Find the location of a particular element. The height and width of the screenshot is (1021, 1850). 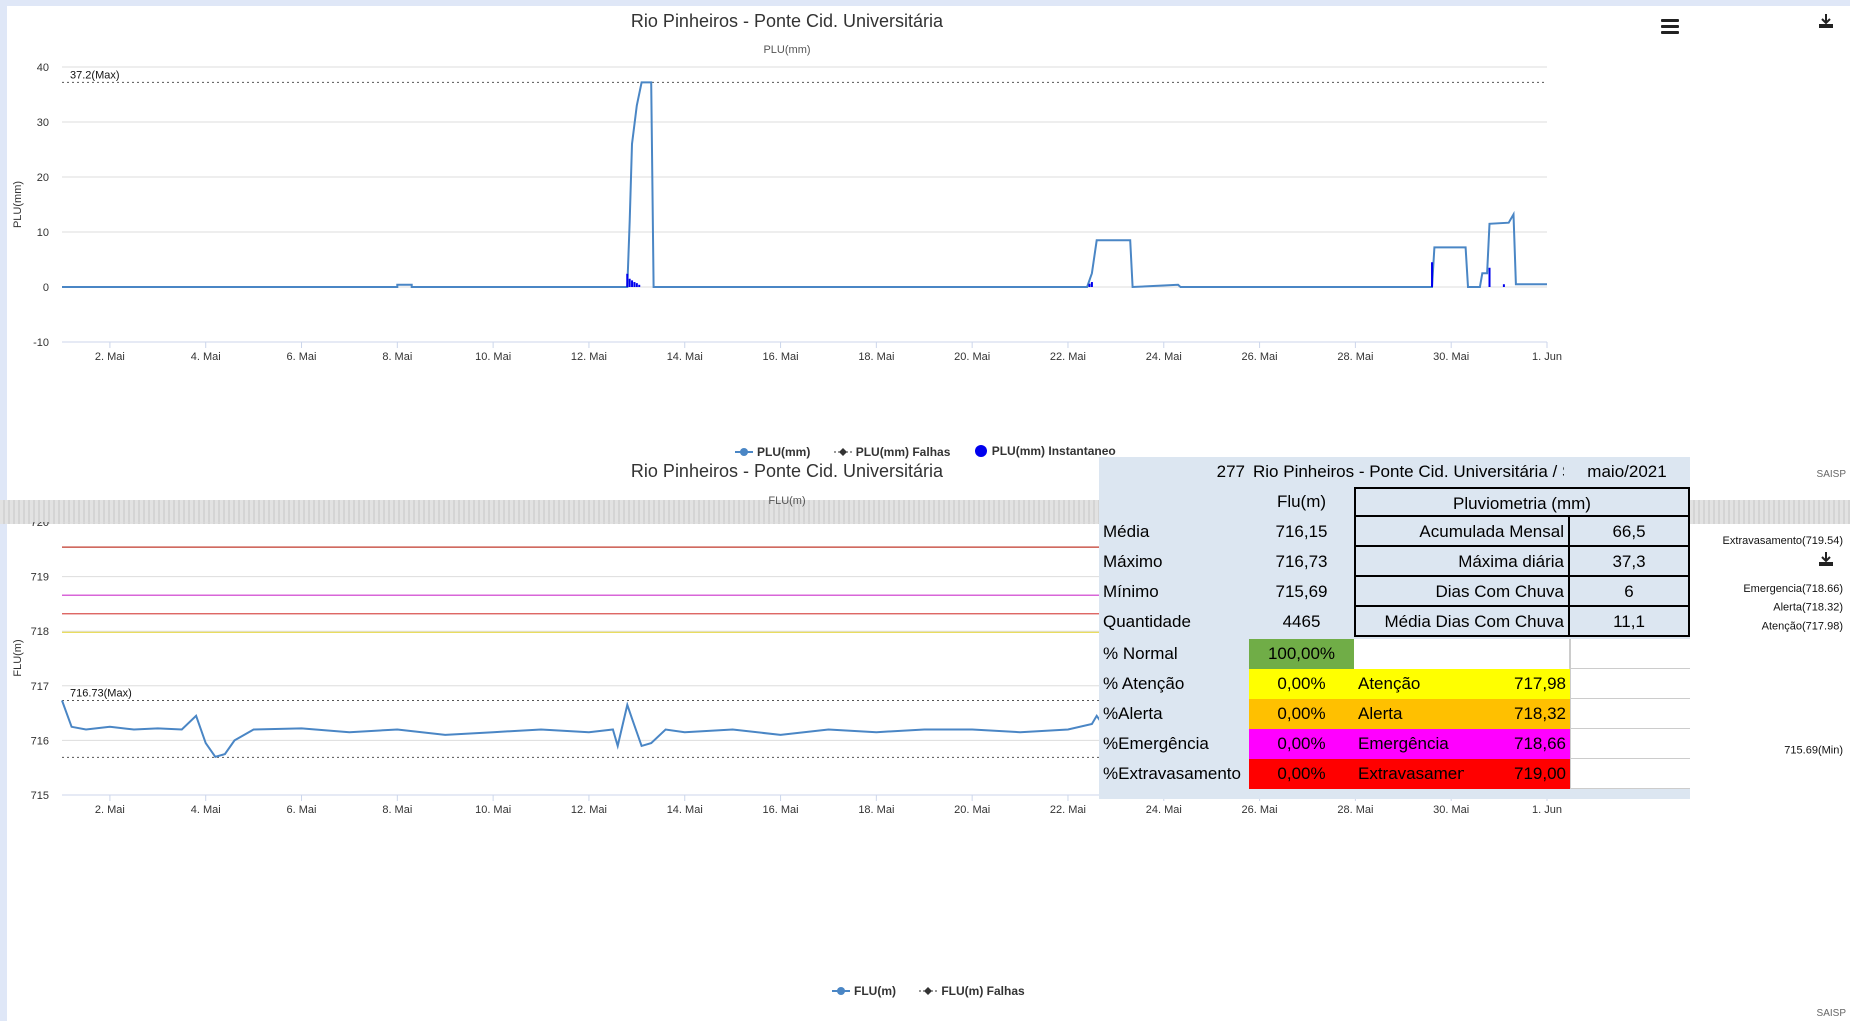

pluv-value: 66,5 is located at coordinates (1629, 532).